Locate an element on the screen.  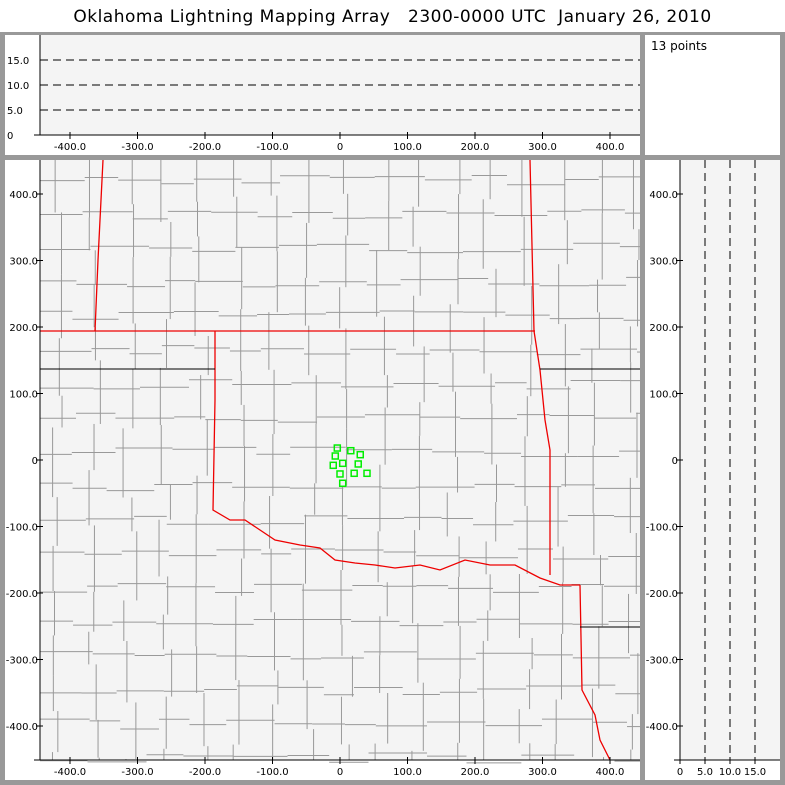
points-count: 13 points is located at coordinates (679, 46).